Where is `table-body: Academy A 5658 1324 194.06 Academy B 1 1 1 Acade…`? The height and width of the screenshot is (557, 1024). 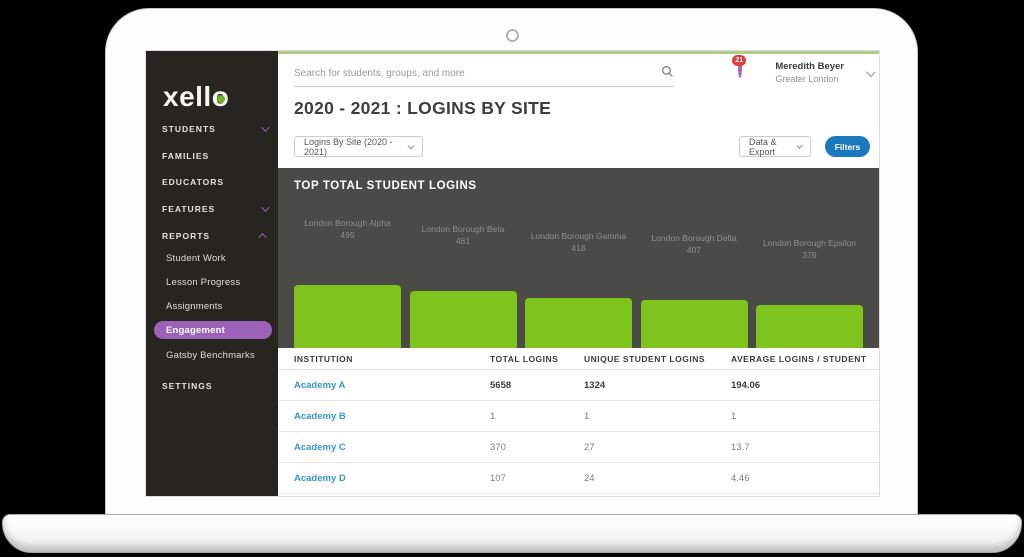
table-body: Academy A 5658 1324 194.06 Academy B 1 1 1 Acade… is located at coordinates (578, 432).